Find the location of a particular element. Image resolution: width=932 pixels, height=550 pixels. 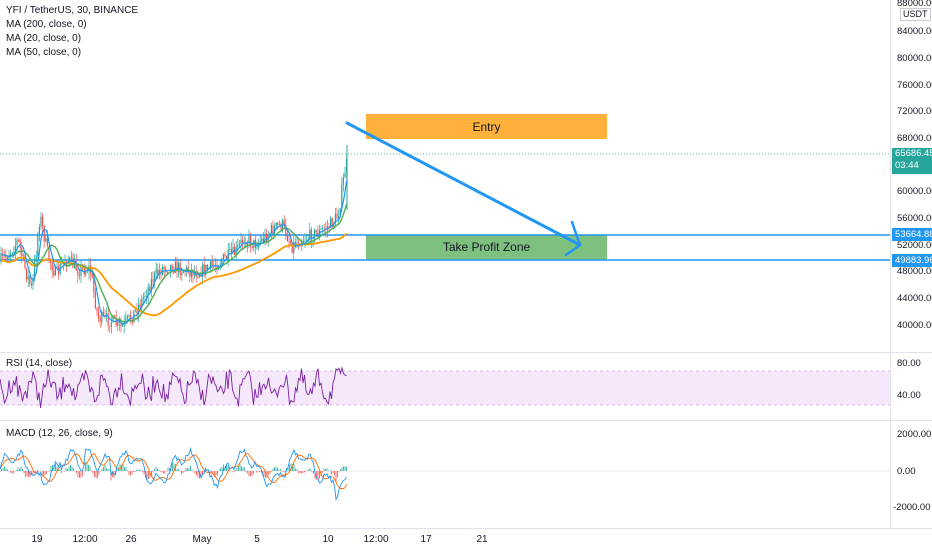

macd-signal-line is located at coordinates (173, 471).